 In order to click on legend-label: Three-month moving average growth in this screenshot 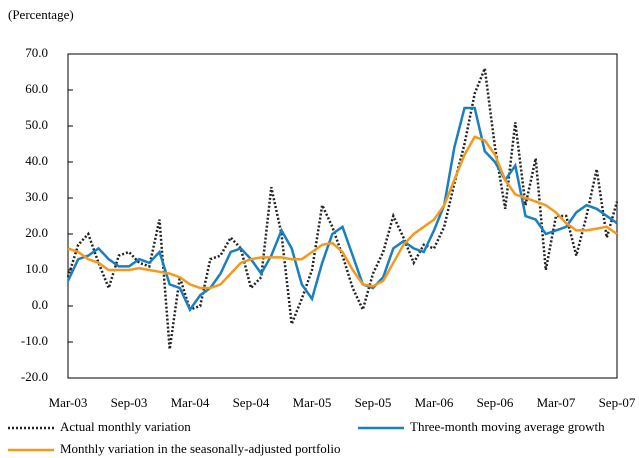, I will do `click(507, 426)`.